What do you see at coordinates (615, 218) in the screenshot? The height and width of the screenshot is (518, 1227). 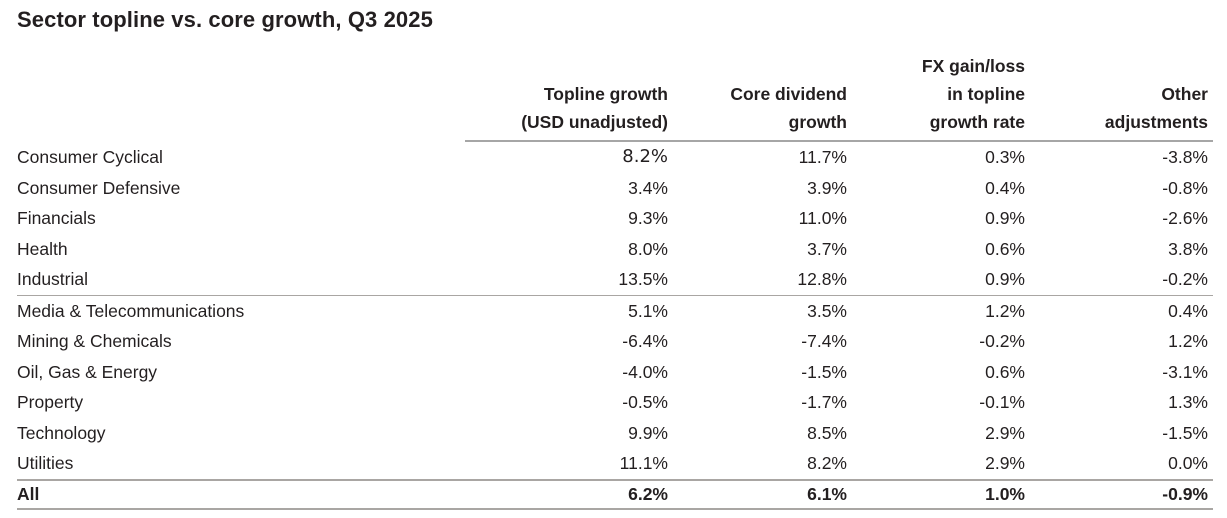 I see `table-row: Financials 9.3% 11.0% 0.9% -2.6%` at bounding box center [615, 218].